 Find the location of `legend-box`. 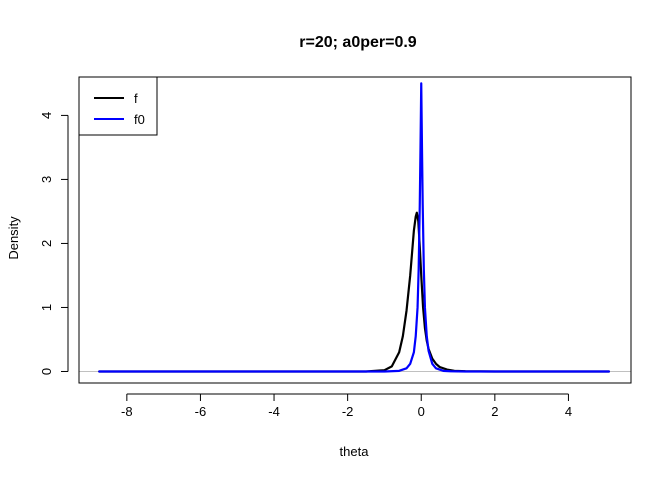

legend-box is located at coordinates (118, 106).